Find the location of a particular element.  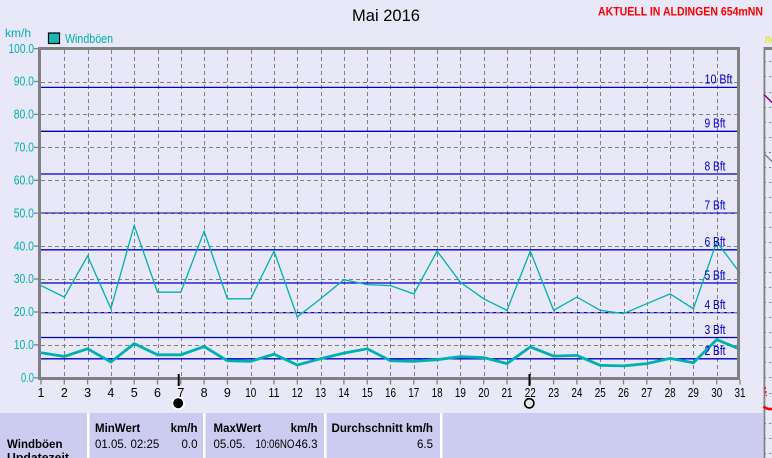

svg-text: 30 is located at coordinates (716, 393).